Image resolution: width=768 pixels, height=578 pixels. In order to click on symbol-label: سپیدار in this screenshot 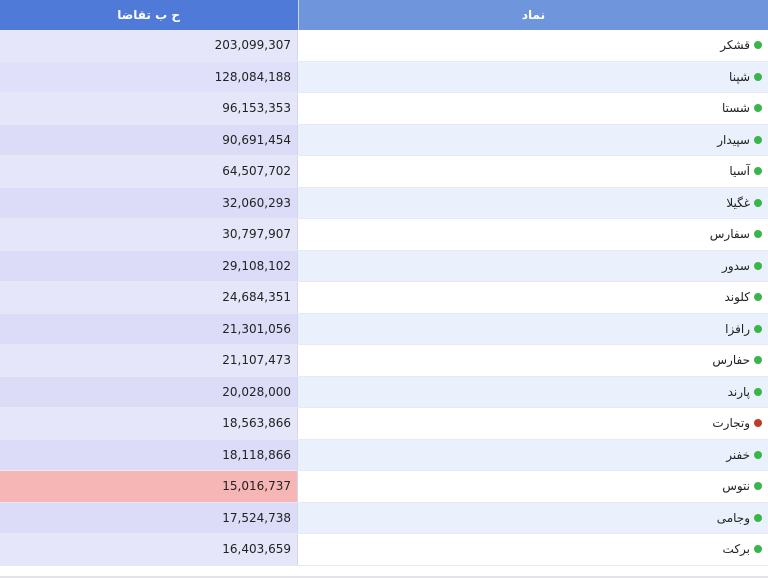, I will do `click(733, 139)`.